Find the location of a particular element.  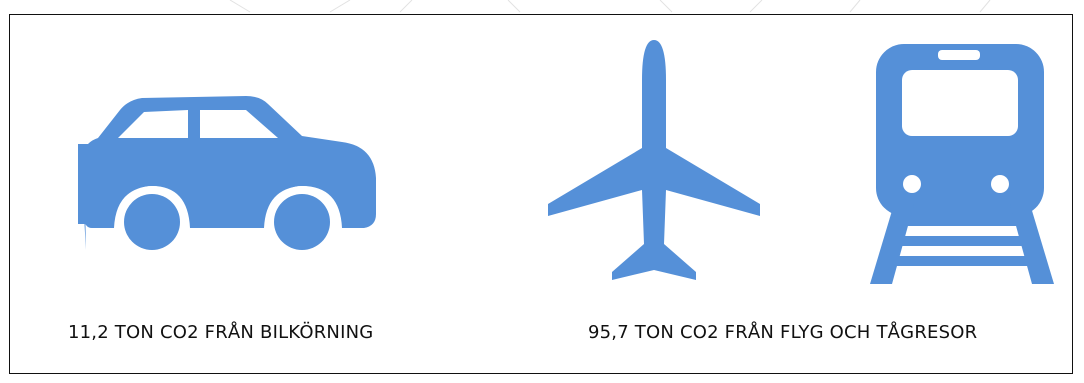

train-icon is located at coordinates (962, 164).